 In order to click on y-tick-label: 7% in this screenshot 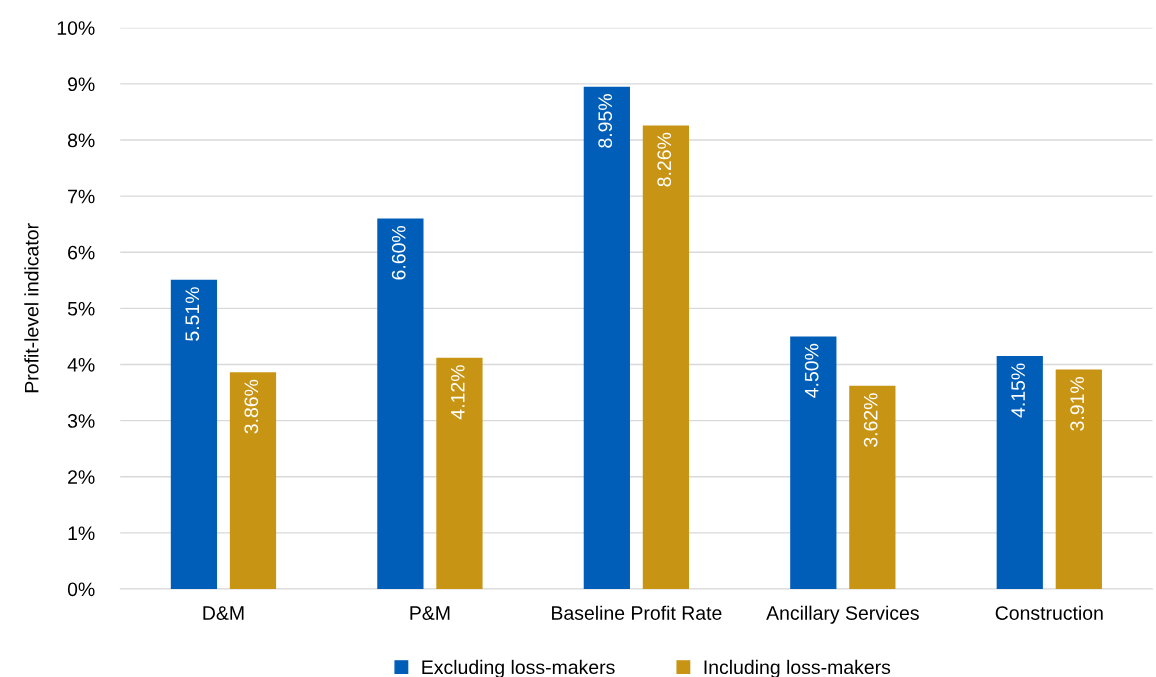, I will do `click(81, 196)`.